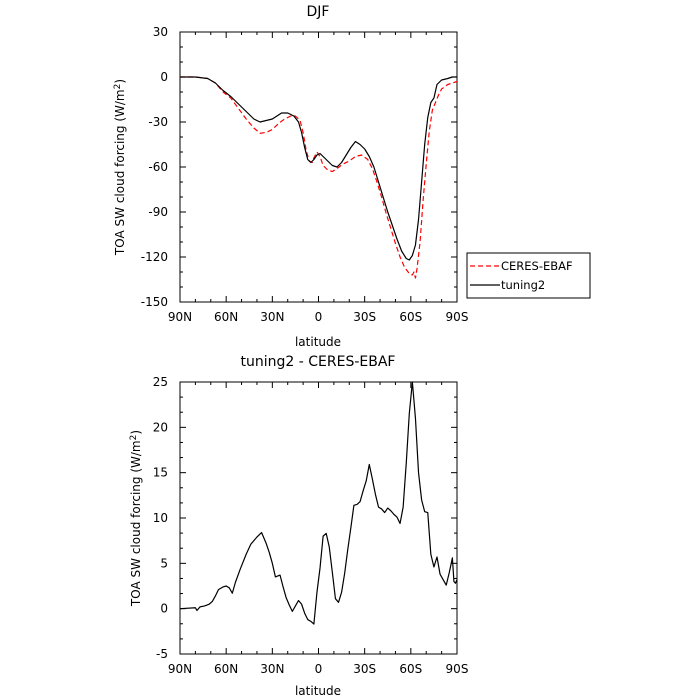 Image resolution: width=700 pixels, height=700 pixels. I want to click on djf-x-tick-label: 60S, so click(410, 317).